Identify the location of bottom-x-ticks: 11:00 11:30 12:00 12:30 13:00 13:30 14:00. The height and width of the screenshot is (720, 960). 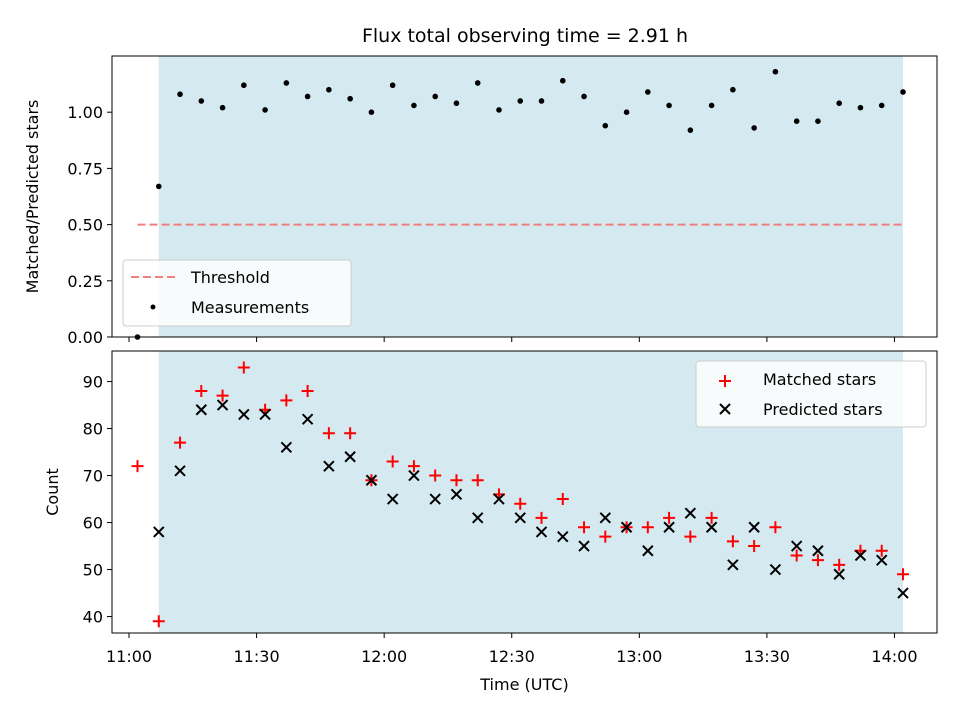
(512, 649).